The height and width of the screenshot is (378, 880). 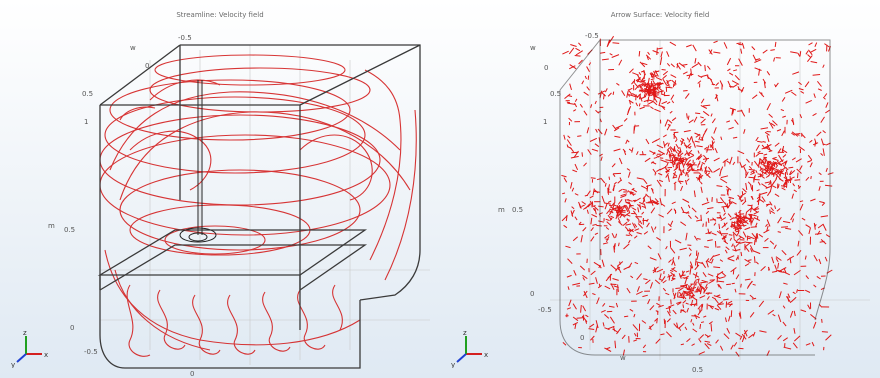 I want to click on tick-label: w, so click(x=133, y=48).